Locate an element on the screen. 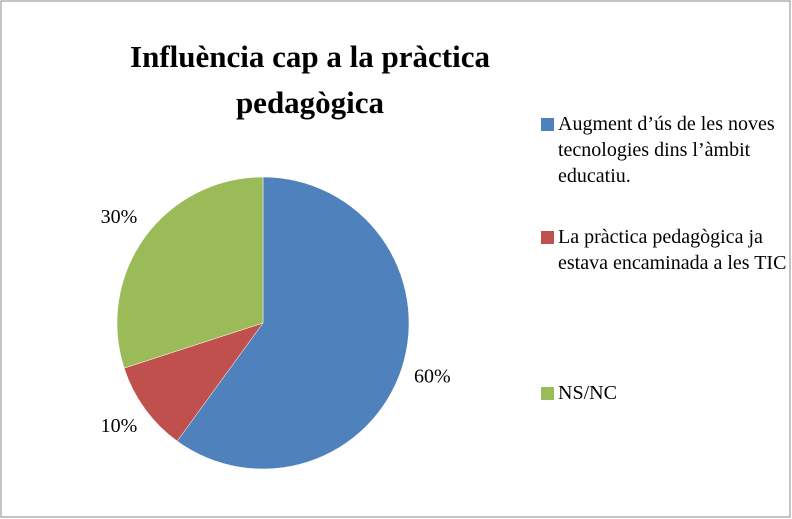  data-label: 10% is located at coordinates (119, 426).